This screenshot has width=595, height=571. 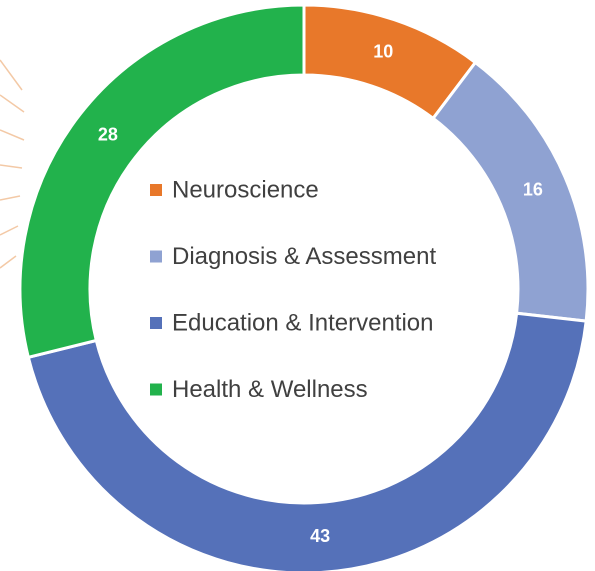 What do you see at coordinates (12, 164) in the screenshot?
I see `decoration-sunburst` at bounding box center [12, 164].